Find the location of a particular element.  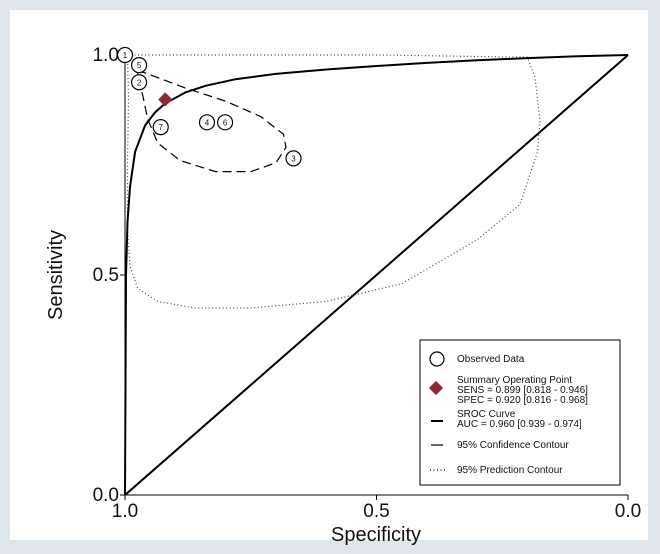

legend-summary-title: Summary Operating Point is located at coordinates (514, 380).